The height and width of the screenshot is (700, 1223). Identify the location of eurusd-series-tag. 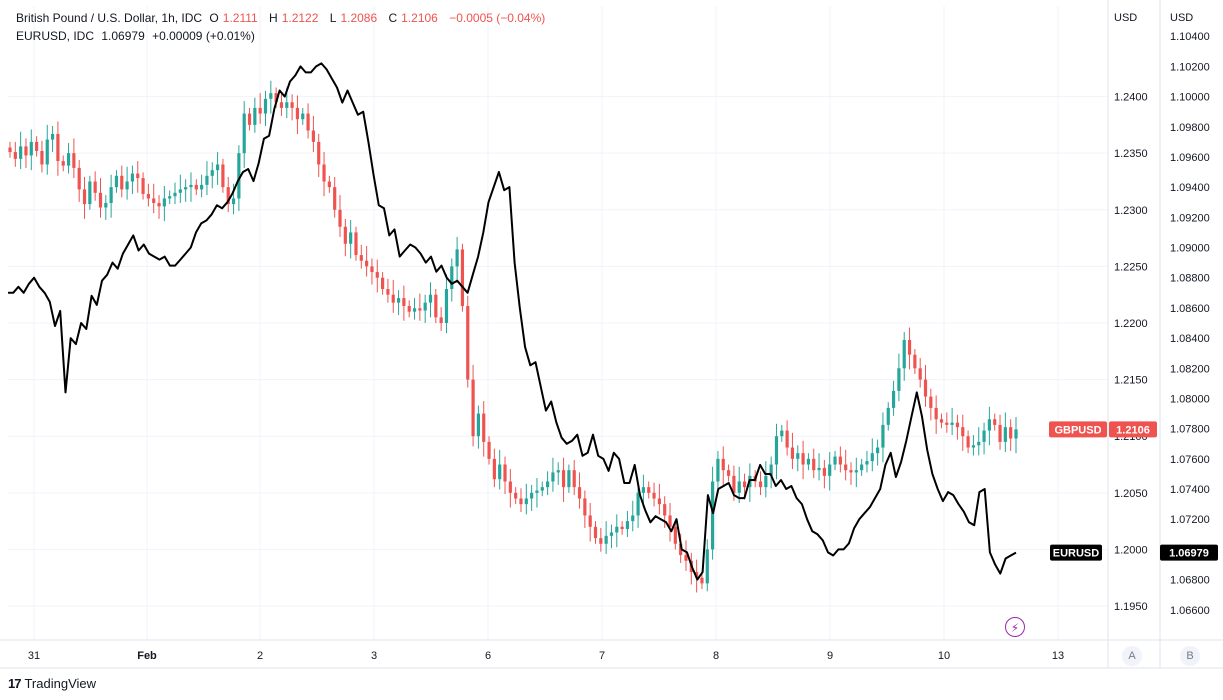
(1076, 552).